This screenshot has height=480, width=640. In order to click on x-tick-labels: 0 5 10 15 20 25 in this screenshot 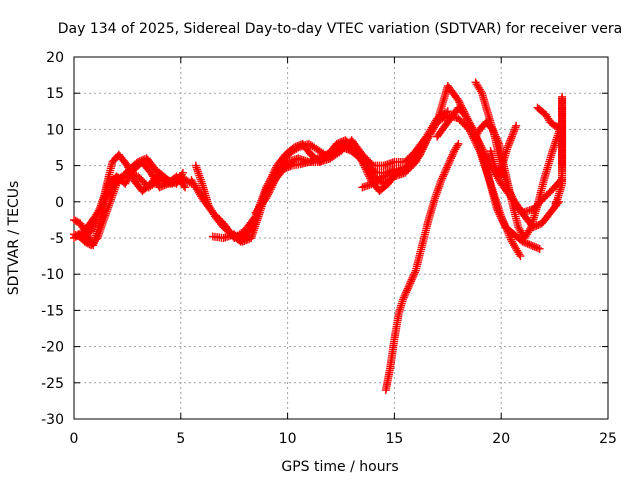, I will do `click(343, 439)`.